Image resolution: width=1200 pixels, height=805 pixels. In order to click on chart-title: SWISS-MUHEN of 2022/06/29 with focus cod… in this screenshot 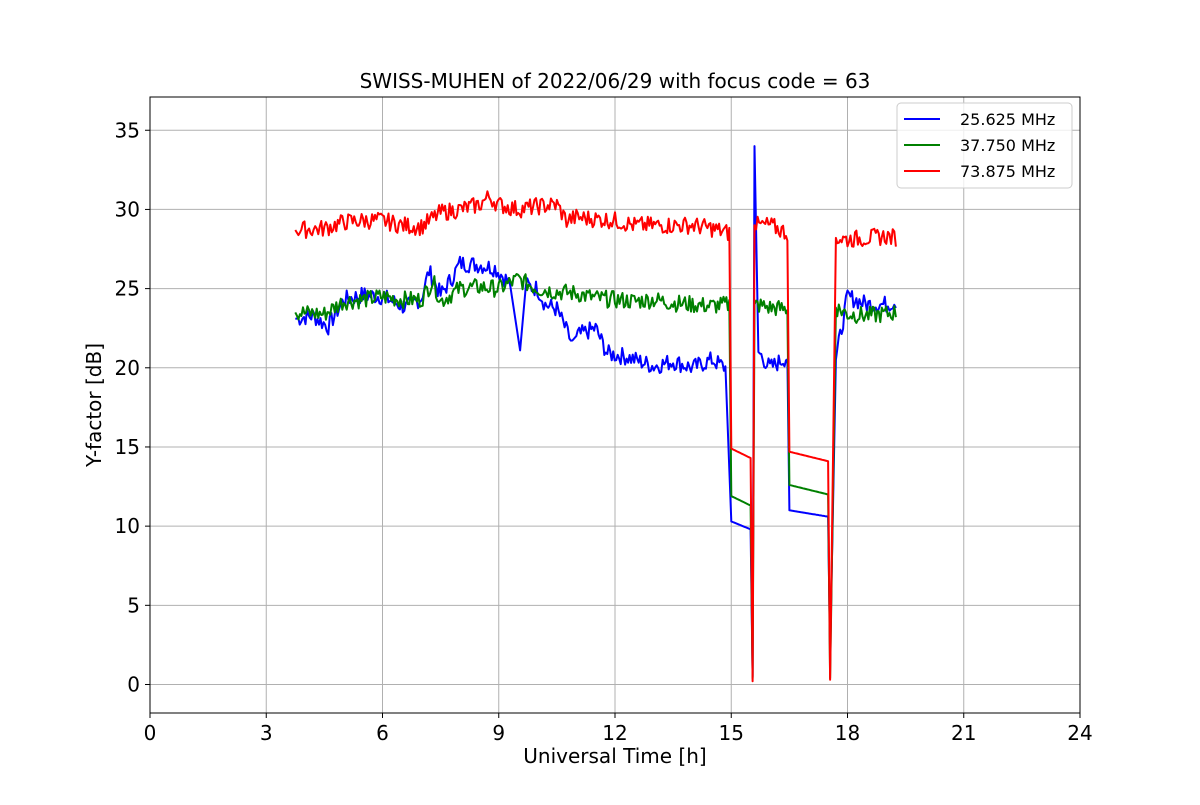, I will do `click(615, 81)`.